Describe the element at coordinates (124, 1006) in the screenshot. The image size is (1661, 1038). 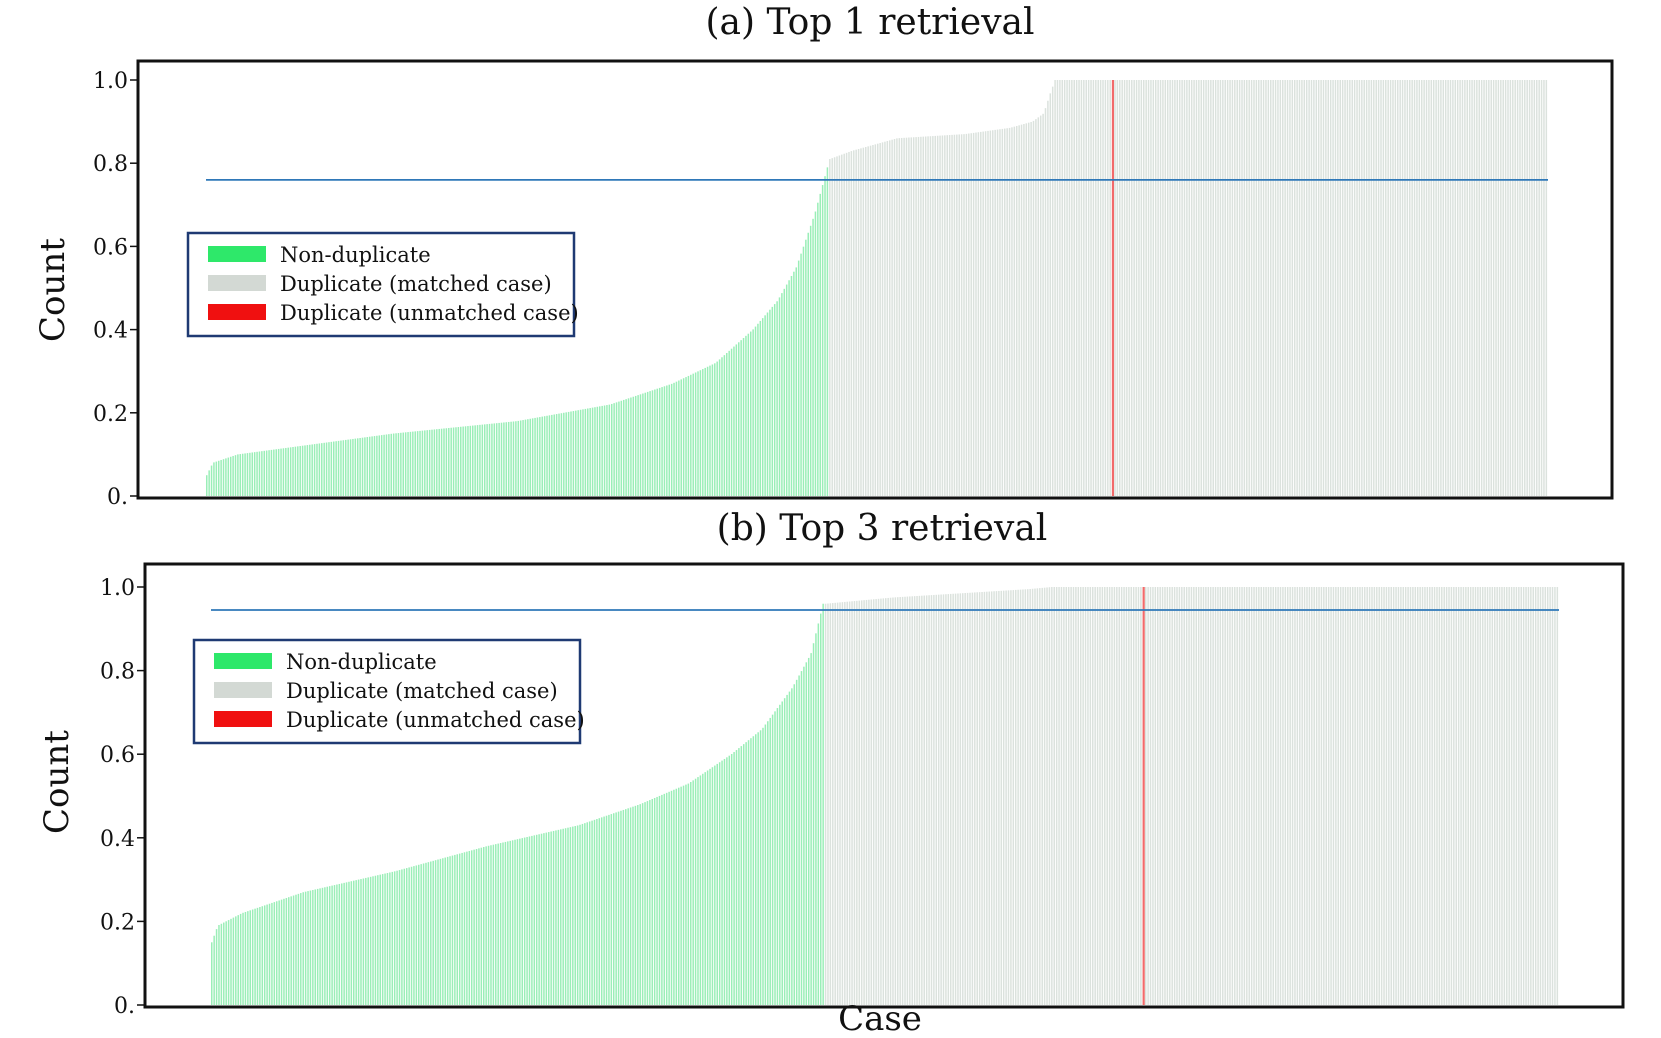
I see `y-tick-label: 0.` at that location.